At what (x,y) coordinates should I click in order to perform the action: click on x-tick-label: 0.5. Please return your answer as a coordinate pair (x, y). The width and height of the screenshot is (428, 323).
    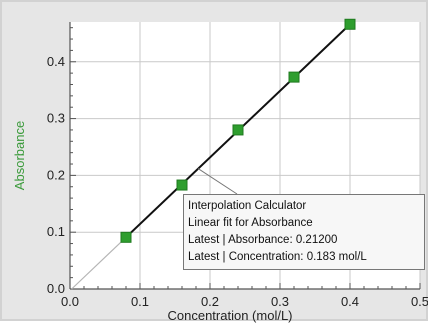
    Looking at the image, I should click on (419, 301).